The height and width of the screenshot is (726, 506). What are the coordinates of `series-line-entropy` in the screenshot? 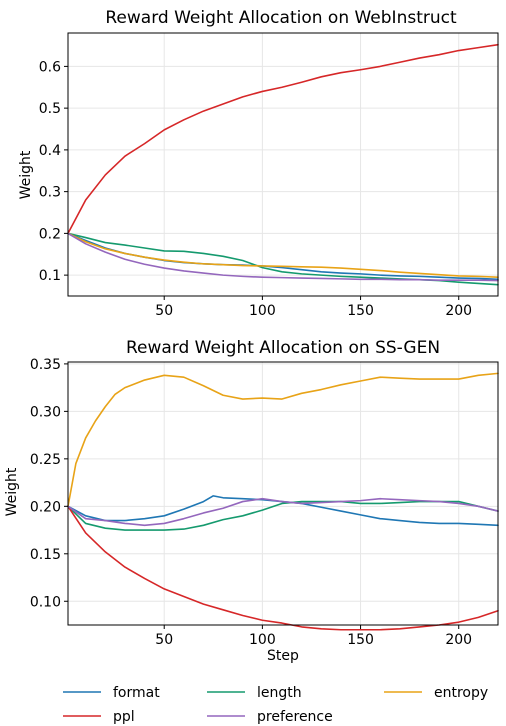 It's located at (283, 255).